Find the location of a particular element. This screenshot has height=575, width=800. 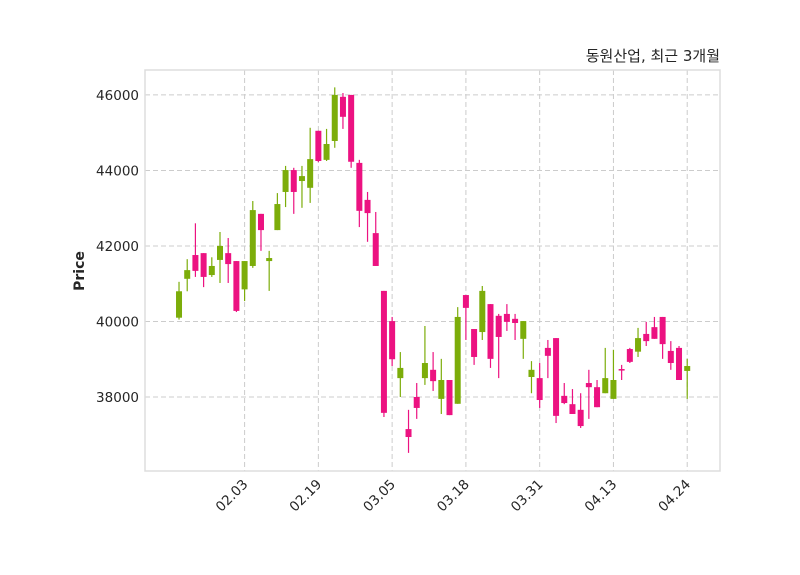

x-tick-label: 03.31 is located at coordinates (527, 496).